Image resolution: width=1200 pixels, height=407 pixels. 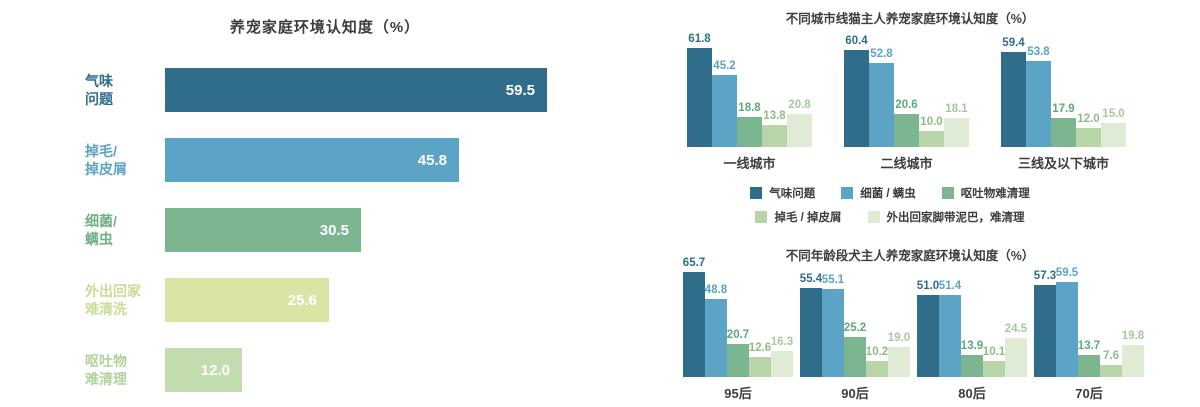 I want to click on bar-value-label: 59.4, so click(x=1013, y=43).